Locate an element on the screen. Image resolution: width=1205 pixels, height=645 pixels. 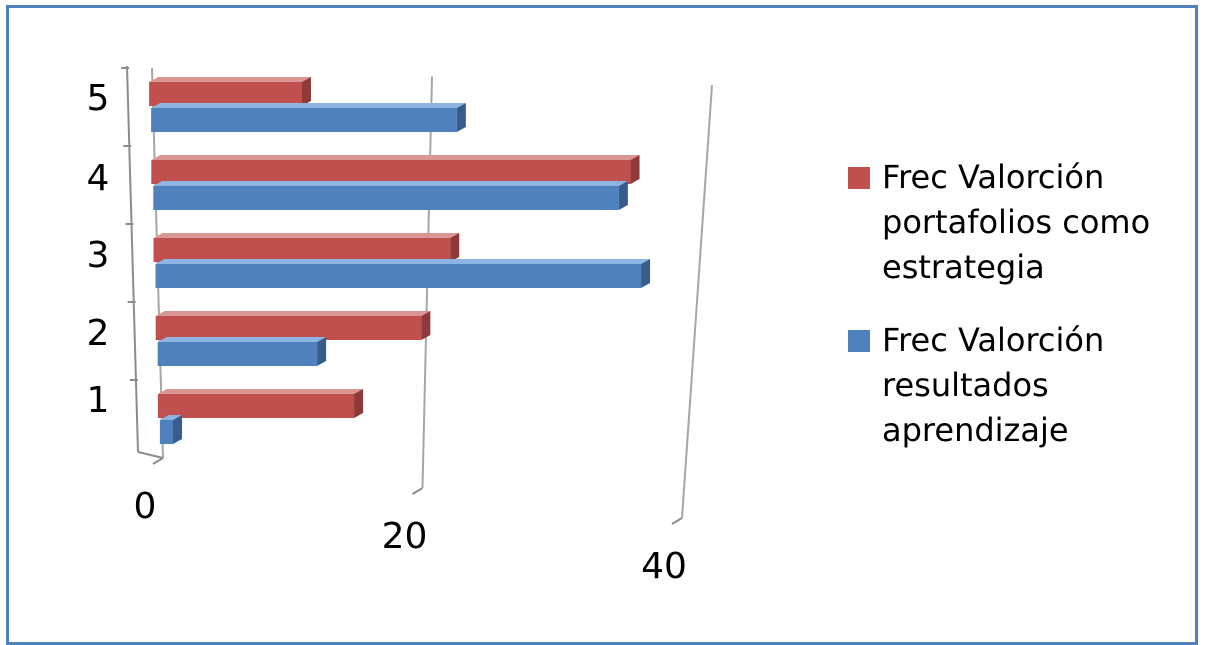
legend-label-resultados: Frec Valorción resultados aprendizaje is located at coordinates (993, 385).